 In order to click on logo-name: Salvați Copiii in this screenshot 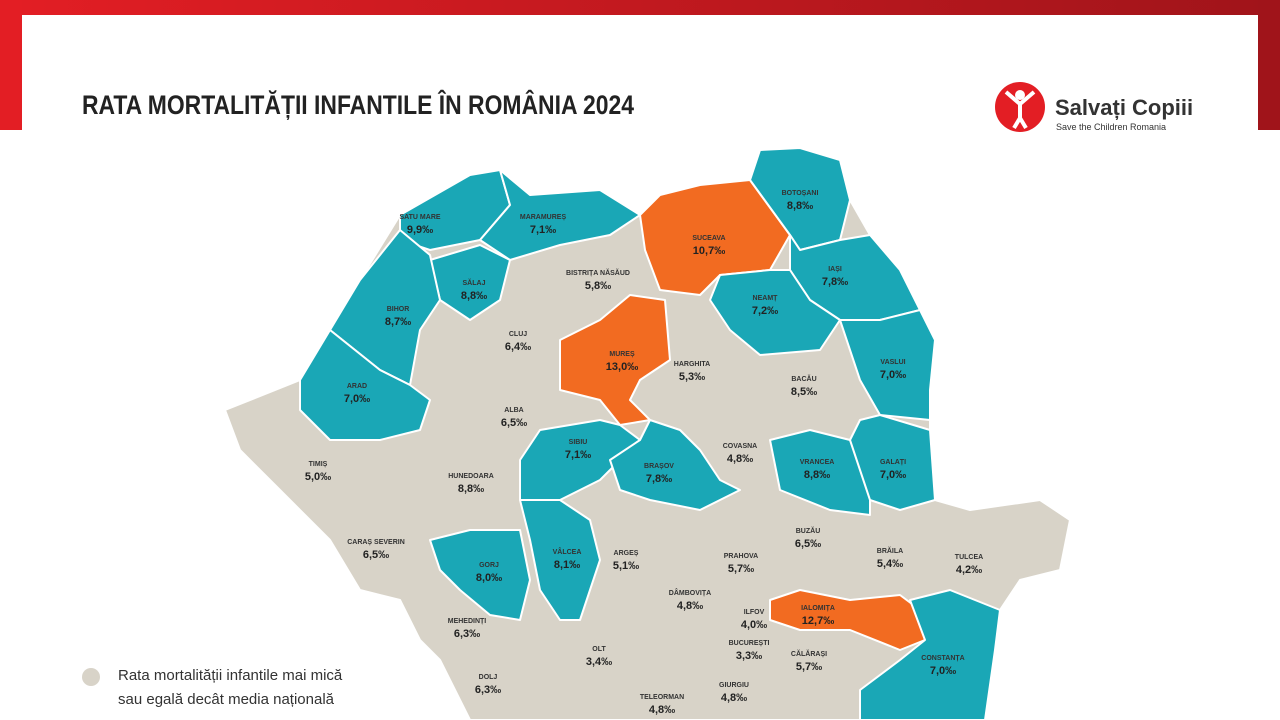, I will do `click(1124, 107)`.